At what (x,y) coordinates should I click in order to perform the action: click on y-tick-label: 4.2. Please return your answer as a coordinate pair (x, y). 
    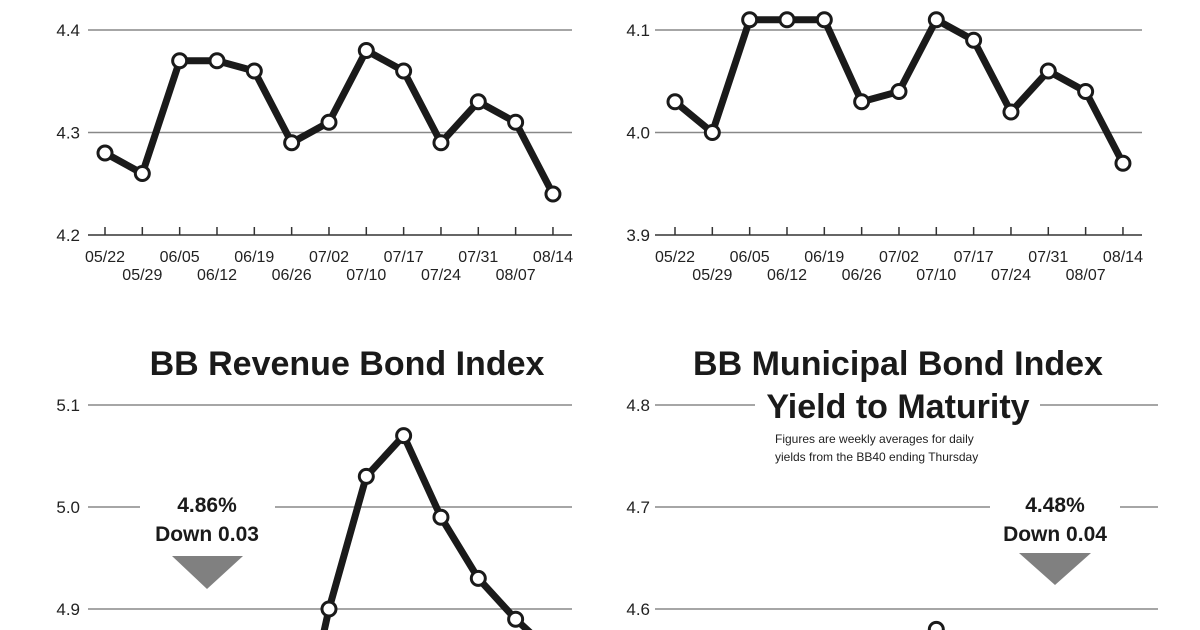
    Looking at the image, I should click on (68, 235).